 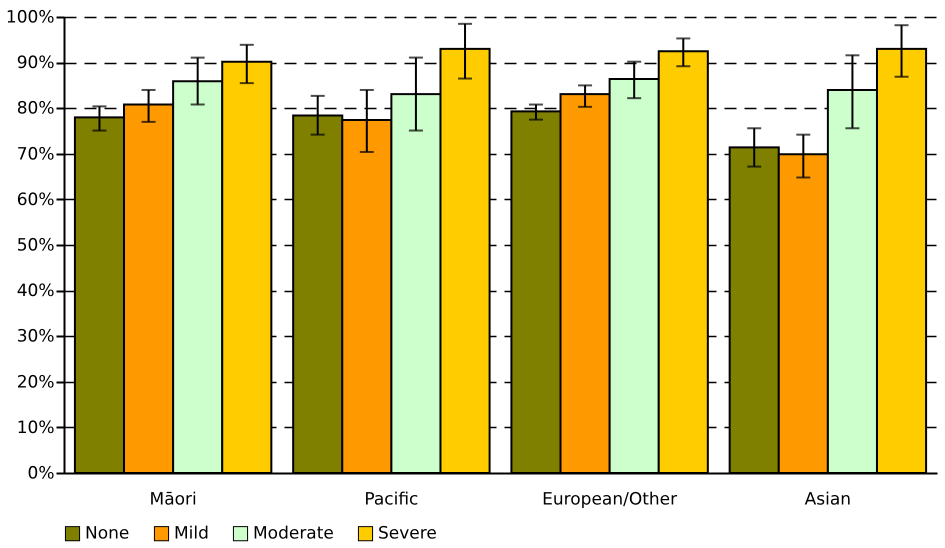 What do you see at coordinates (35, 108) in the screenshot?
I see `y-tick-label: 80%` at bounding box center [35, 108].